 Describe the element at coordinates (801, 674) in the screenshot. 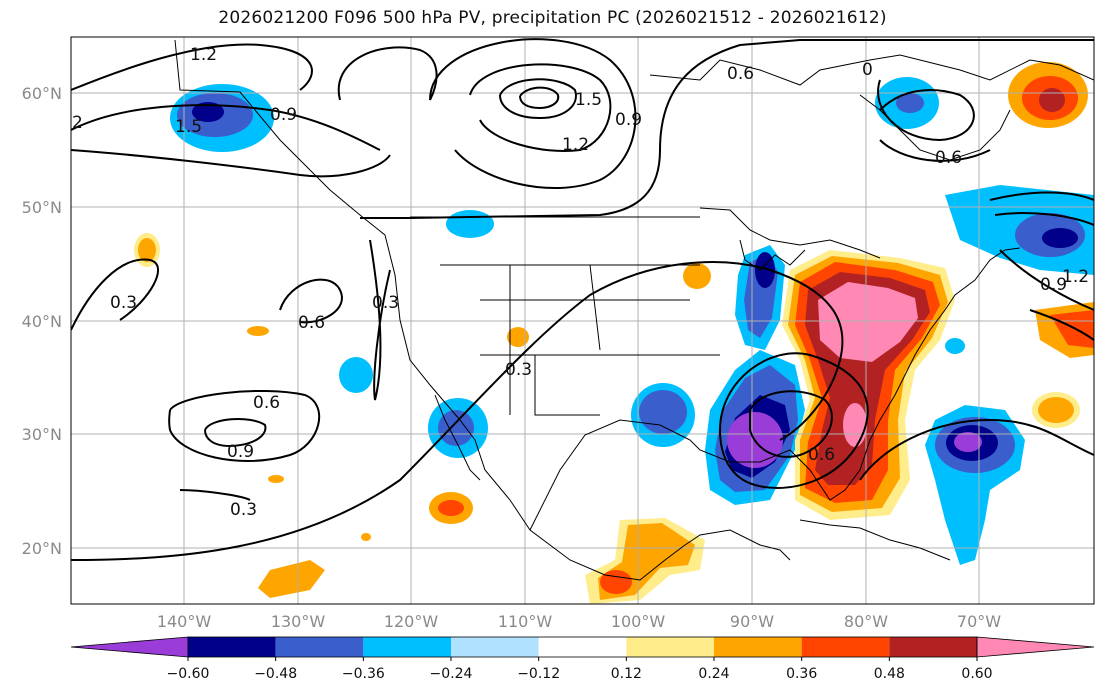

I see `colorbar-tick-label: 0.36` at that location.